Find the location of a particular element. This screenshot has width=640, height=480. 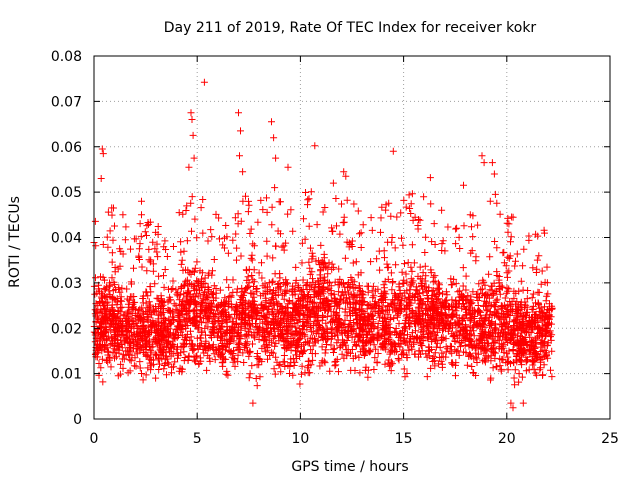

x-tick-label: 5 is located at coordinates (197, 439).